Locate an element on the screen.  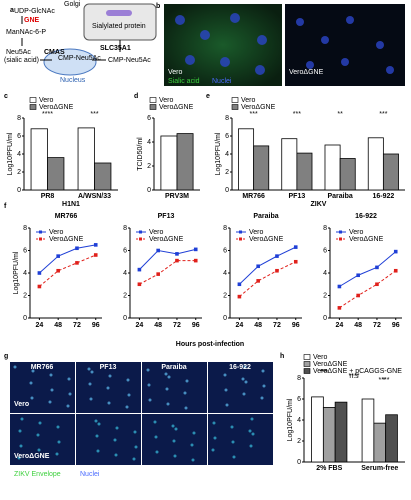
significance-label: * is located at coordinates (384, 380).